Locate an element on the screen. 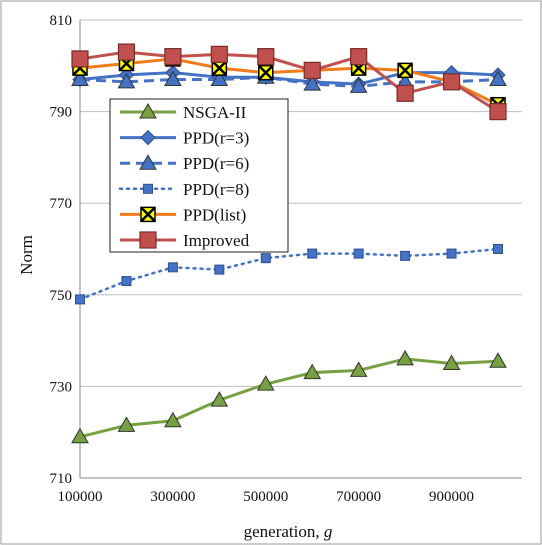 The height and width of the screenshot is (545, 542). legend-item: PPD(r=6) is located at coordinates (184, 163).